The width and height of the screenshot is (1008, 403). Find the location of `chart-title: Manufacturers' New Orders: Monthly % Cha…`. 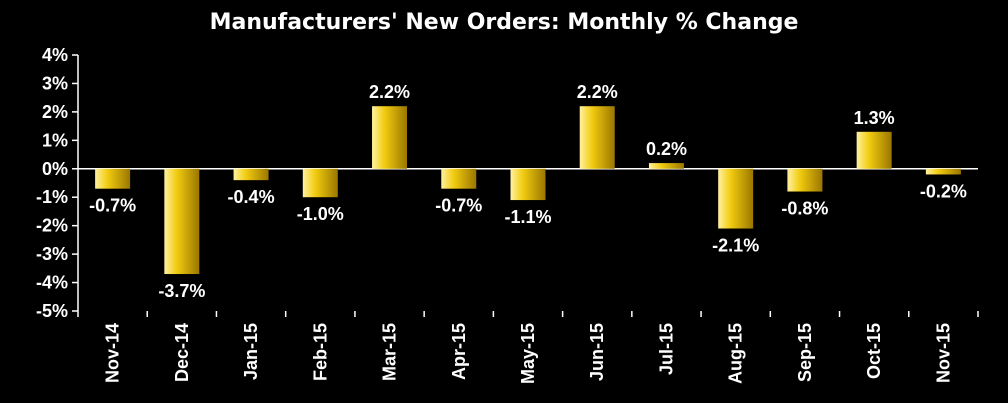

chart-title: Manufacturers' New Orders: Monthly % Cha… is located at coordinates (504, 22).